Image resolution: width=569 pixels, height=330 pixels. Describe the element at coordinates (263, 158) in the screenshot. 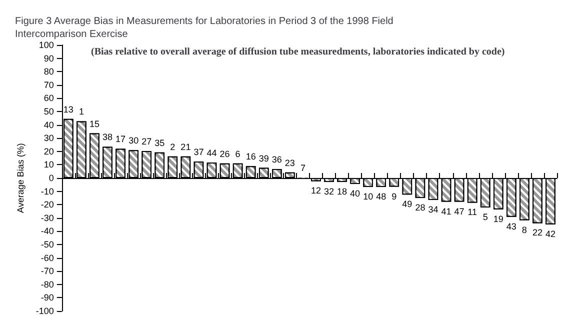

I see `x-tick-label: 39` at that location.